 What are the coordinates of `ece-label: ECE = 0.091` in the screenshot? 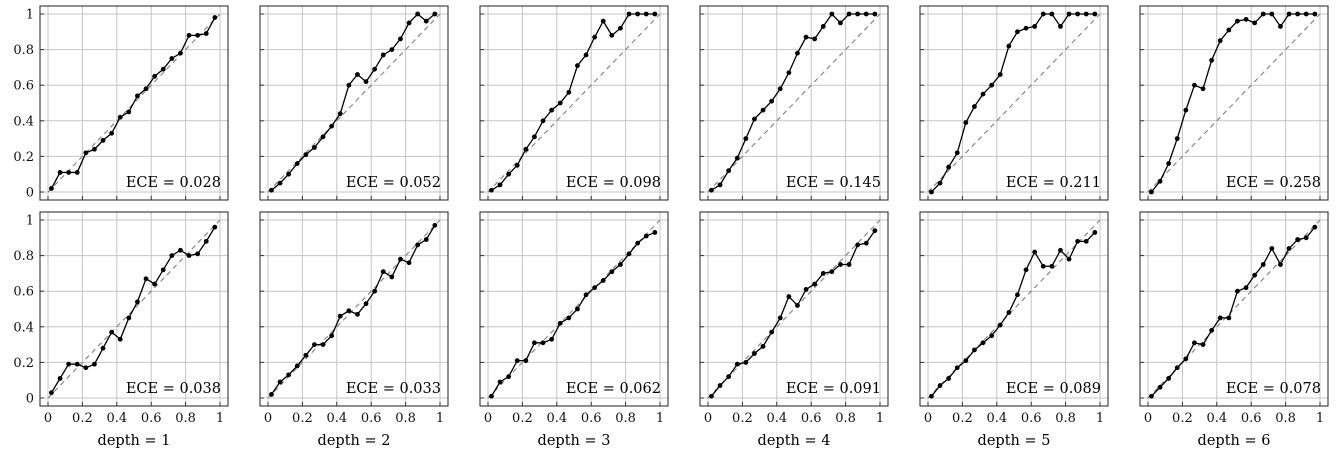 It's located at (833, 389).